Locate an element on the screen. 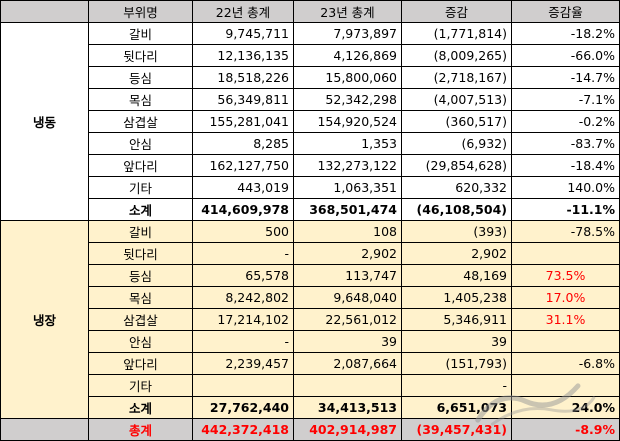  grand-total-label: 총계 is located at coordinates (140, 429).